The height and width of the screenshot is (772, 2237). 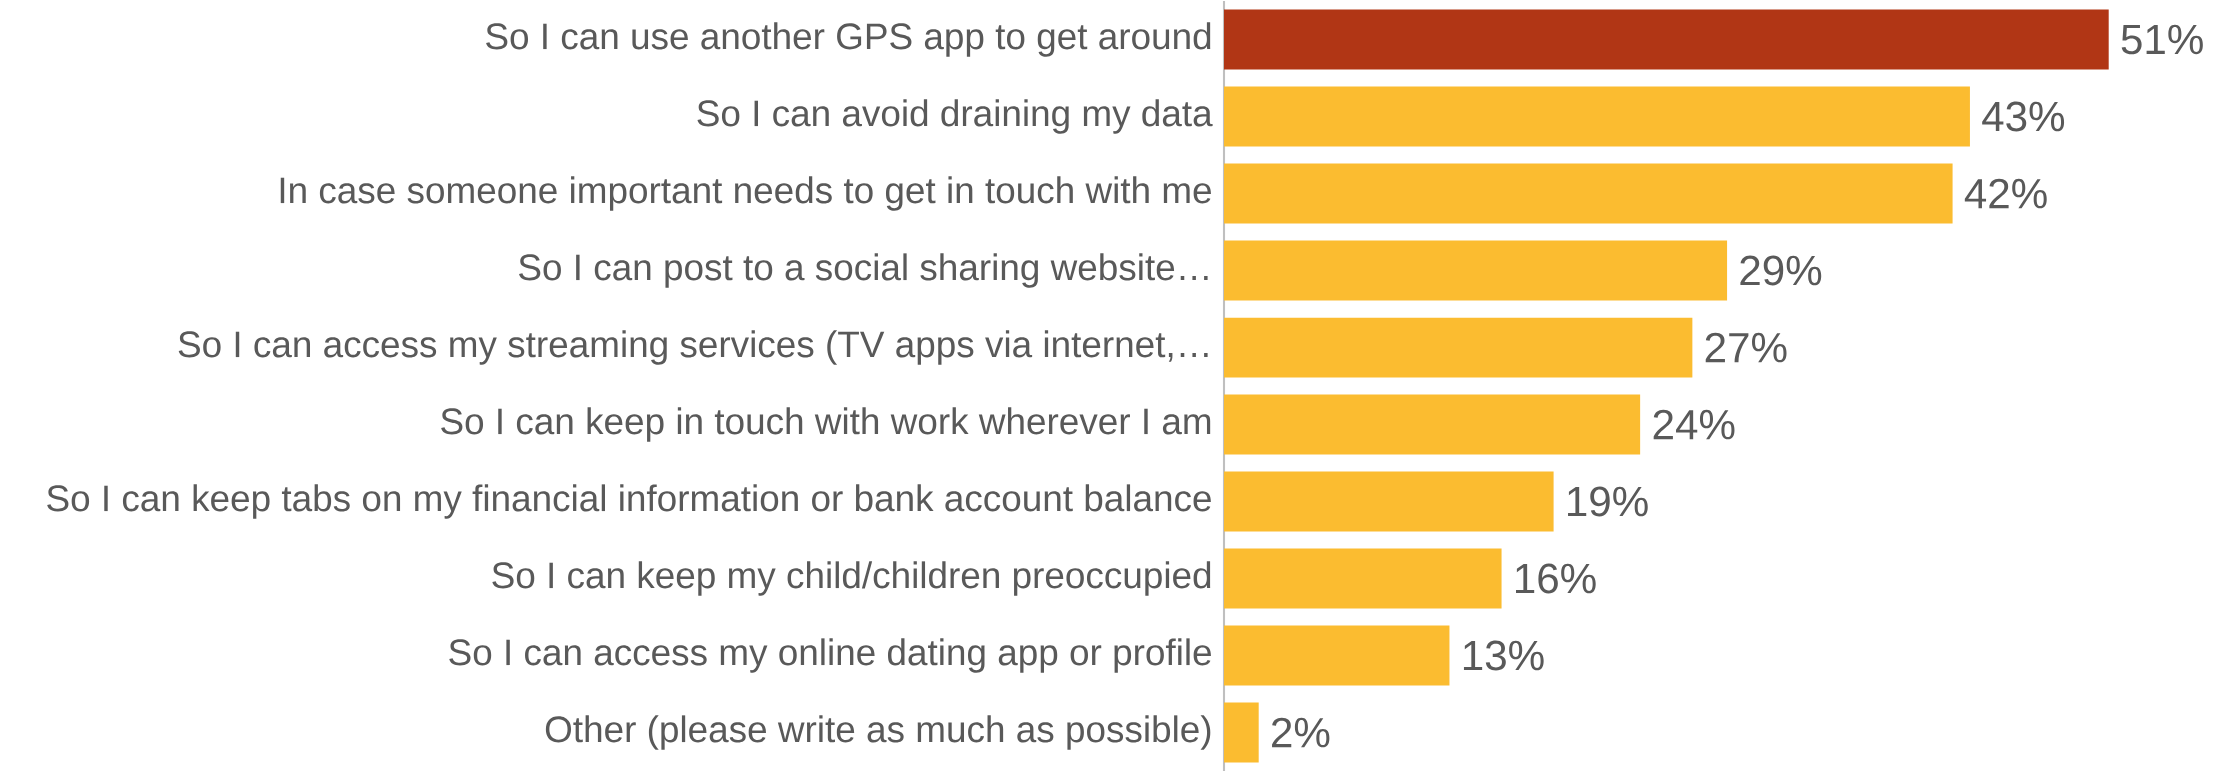 I want to click on data-label: 43%, so click(x=2023, y=116).